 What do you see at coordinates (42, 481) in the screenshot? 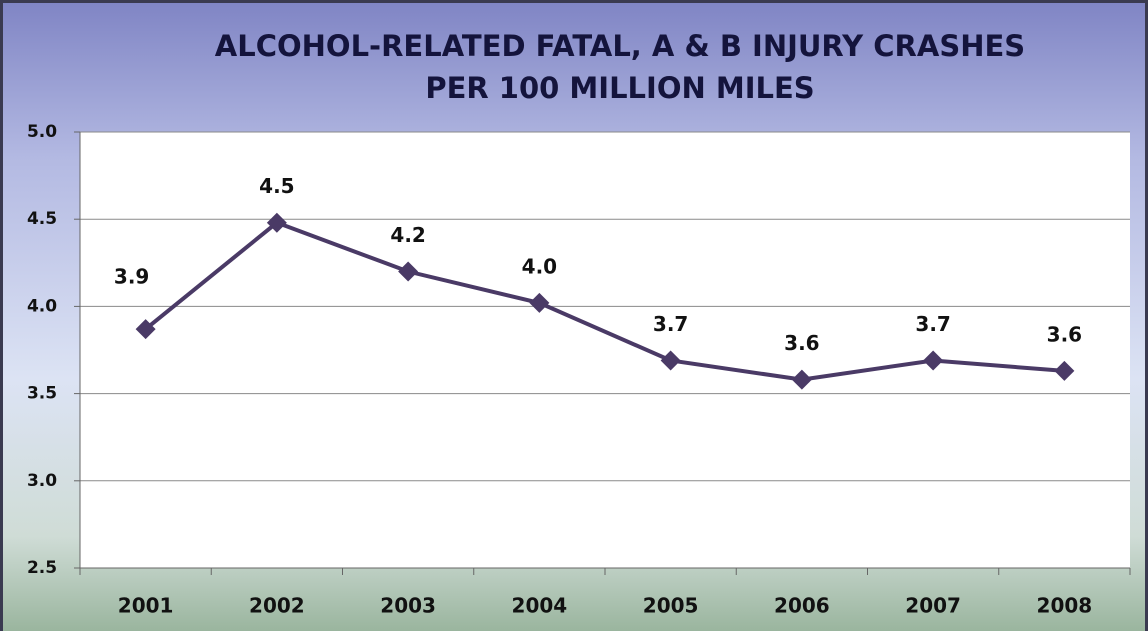
I see `y-tick-label: 3.0` at bounding box center [42, 481].